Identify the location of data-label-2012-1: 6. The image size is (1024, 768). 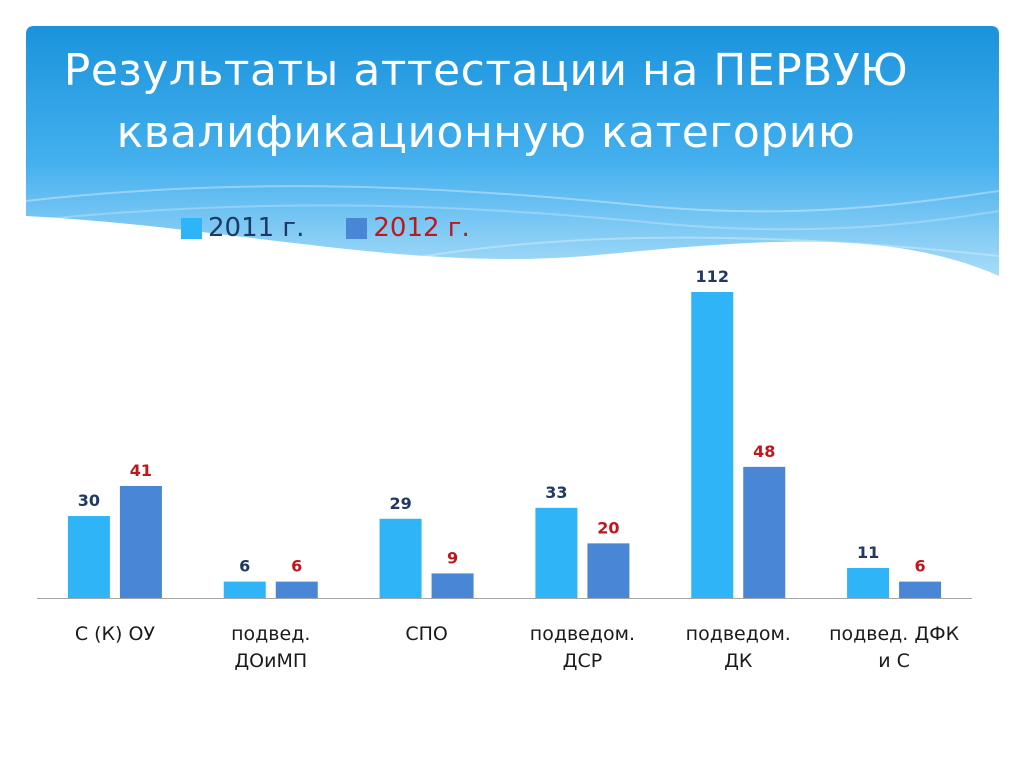
(296, 566).